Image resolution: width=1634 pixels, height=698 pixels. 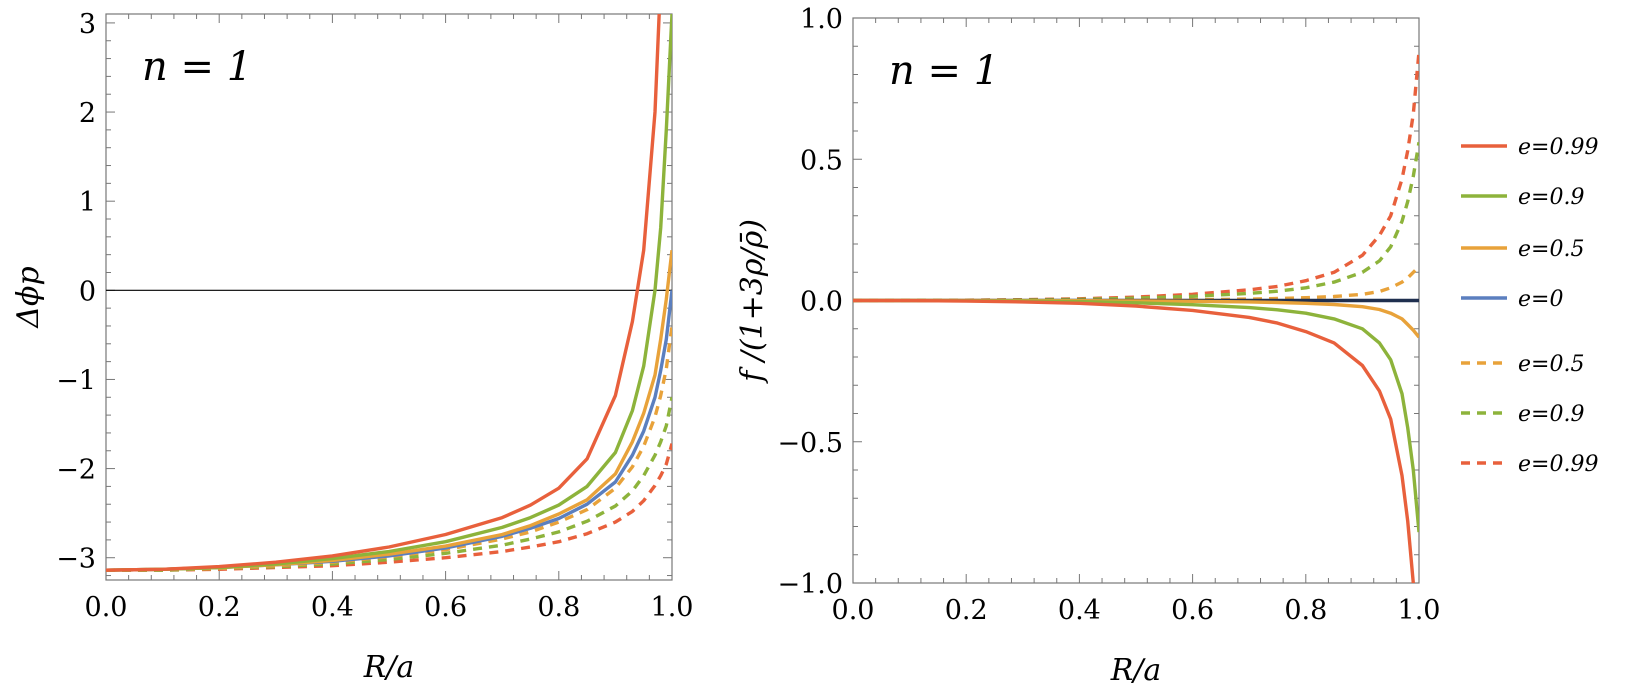 I want to click on right-x-tick-label: 0.2, so click(x=966, y=610).